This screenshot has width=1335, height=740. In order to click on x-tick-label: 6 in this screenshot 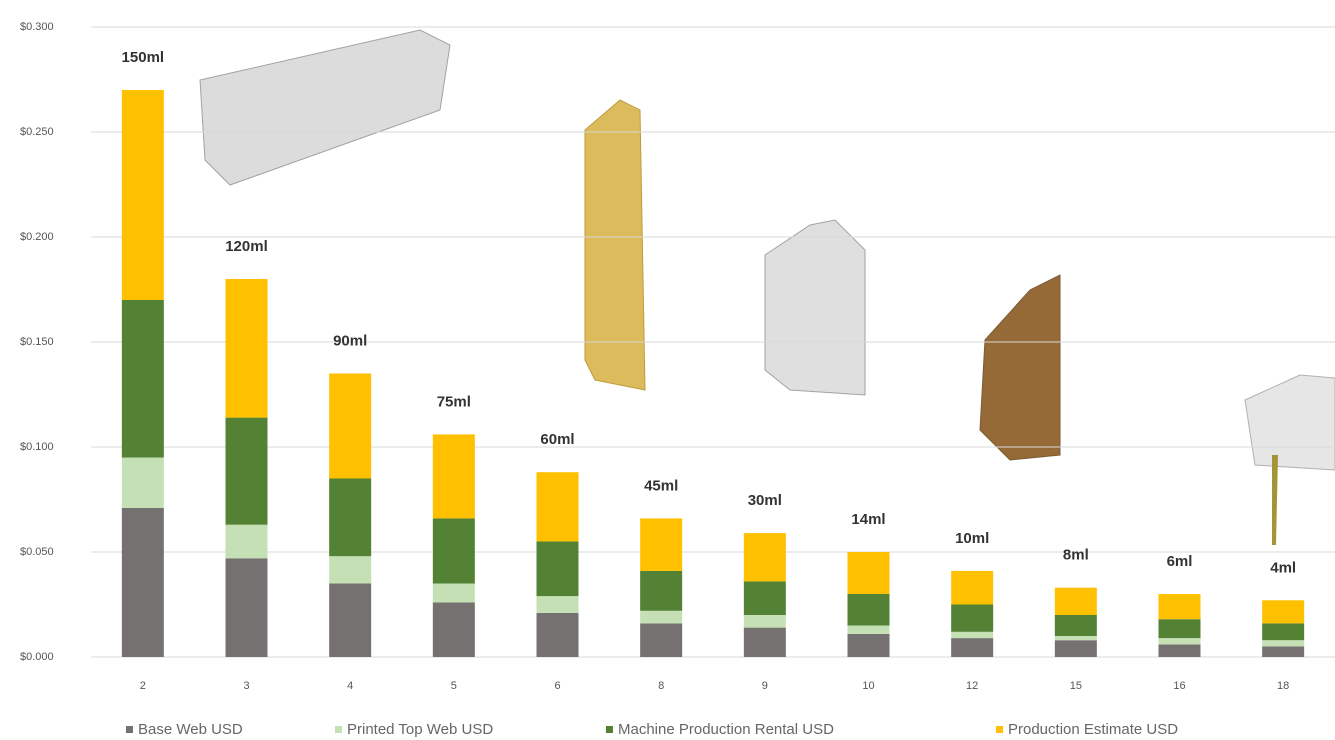, I will do `click(557, 686)`.